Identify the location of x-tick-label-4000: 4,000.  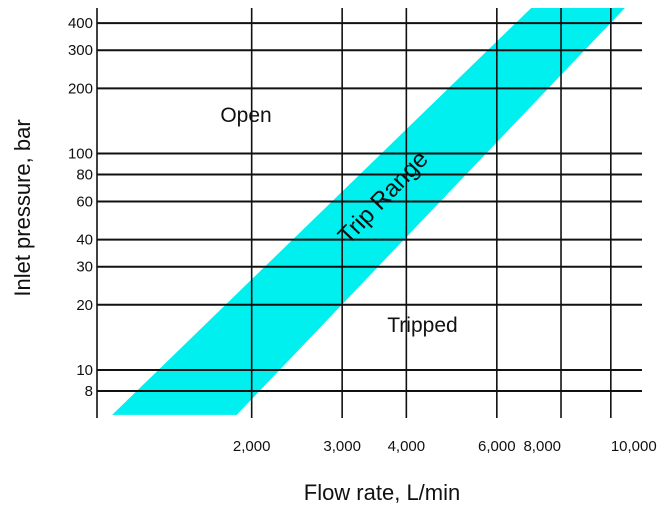
(407, 446).